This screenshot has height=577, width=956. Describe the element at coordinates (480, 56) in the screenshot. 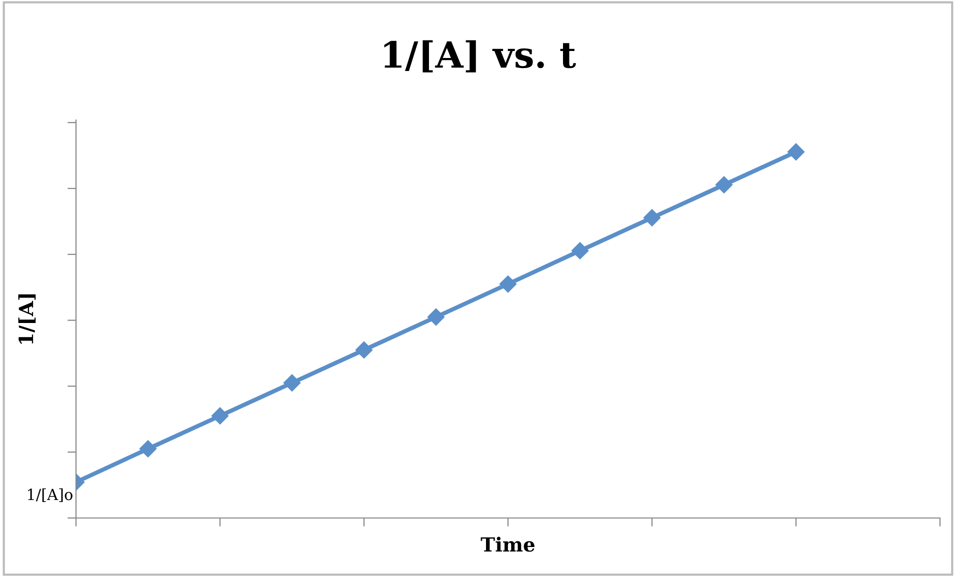

I see `chart-title: 1/[A] vs. t` at that location.